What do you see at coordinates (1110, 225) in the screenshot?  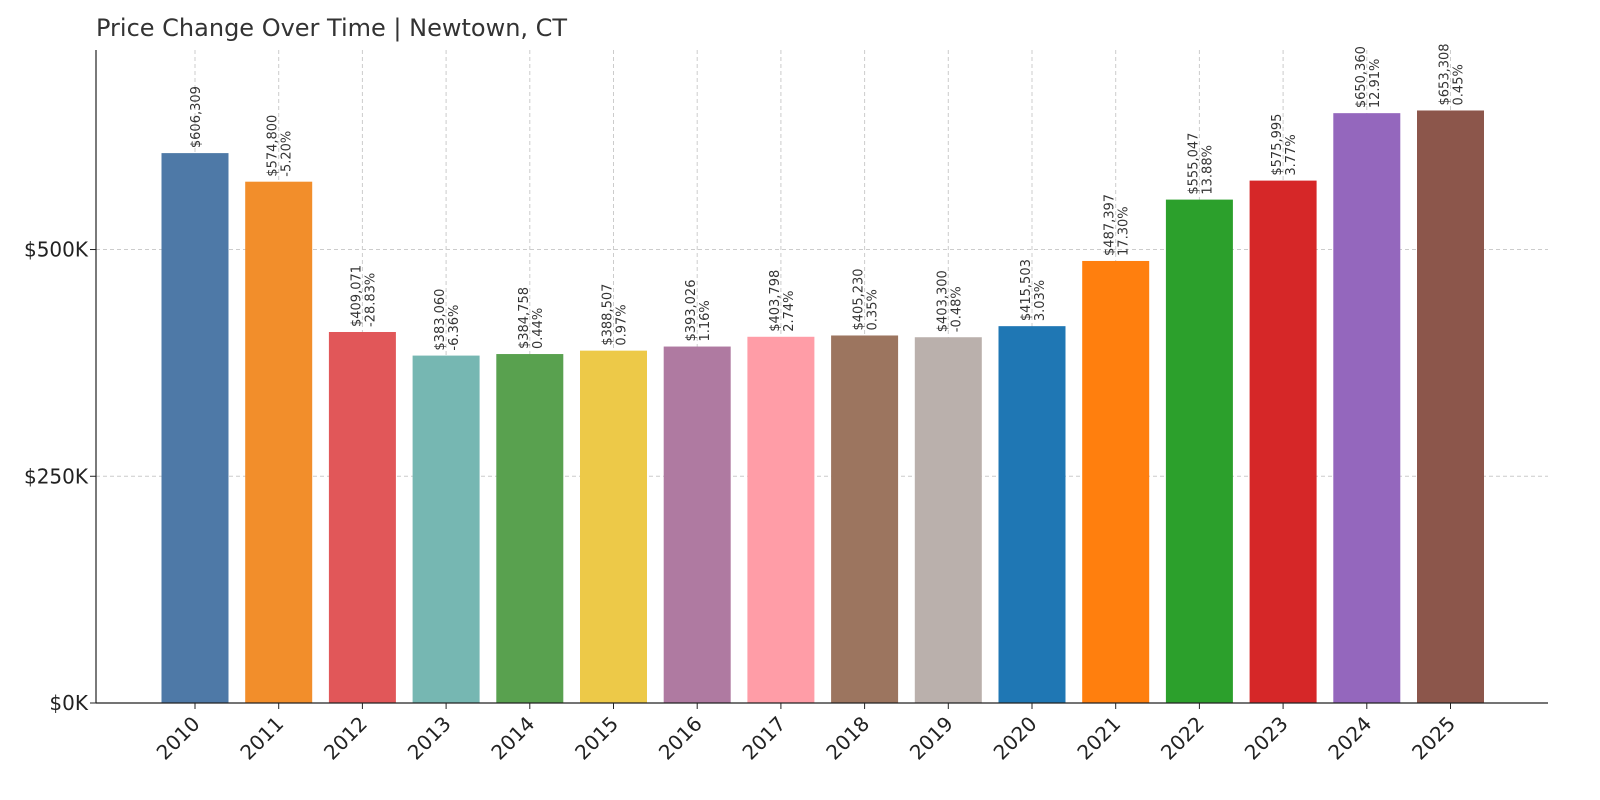 I see `value-label: $487,397` at bounding box center [1110, 225].